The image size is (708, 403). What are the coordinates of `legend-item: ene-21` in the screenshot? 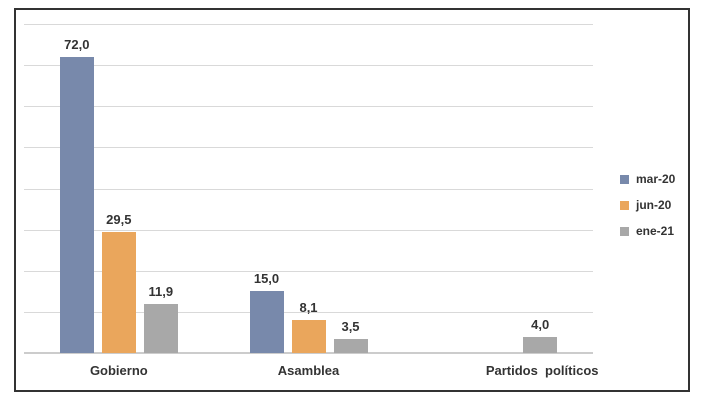 It's located at (647, 231).